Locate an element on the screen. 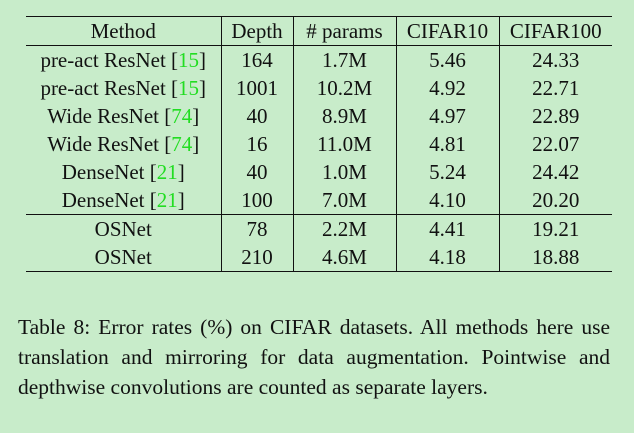 This screenshot has height=433, width=634. table-row: Wide ResNet [74] 40 8.9M 4.97 22.89 is located at coordinates (319, 116).